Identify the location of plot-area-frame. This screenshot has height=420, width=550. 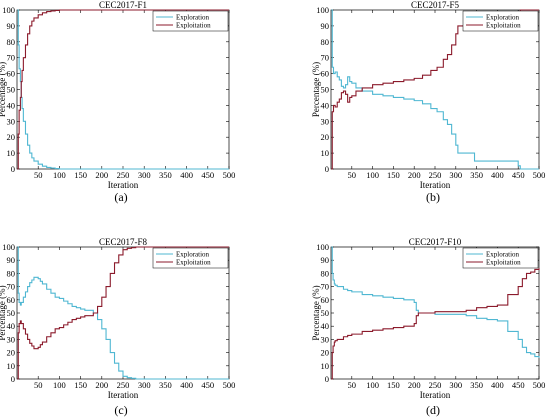
(123, 89).